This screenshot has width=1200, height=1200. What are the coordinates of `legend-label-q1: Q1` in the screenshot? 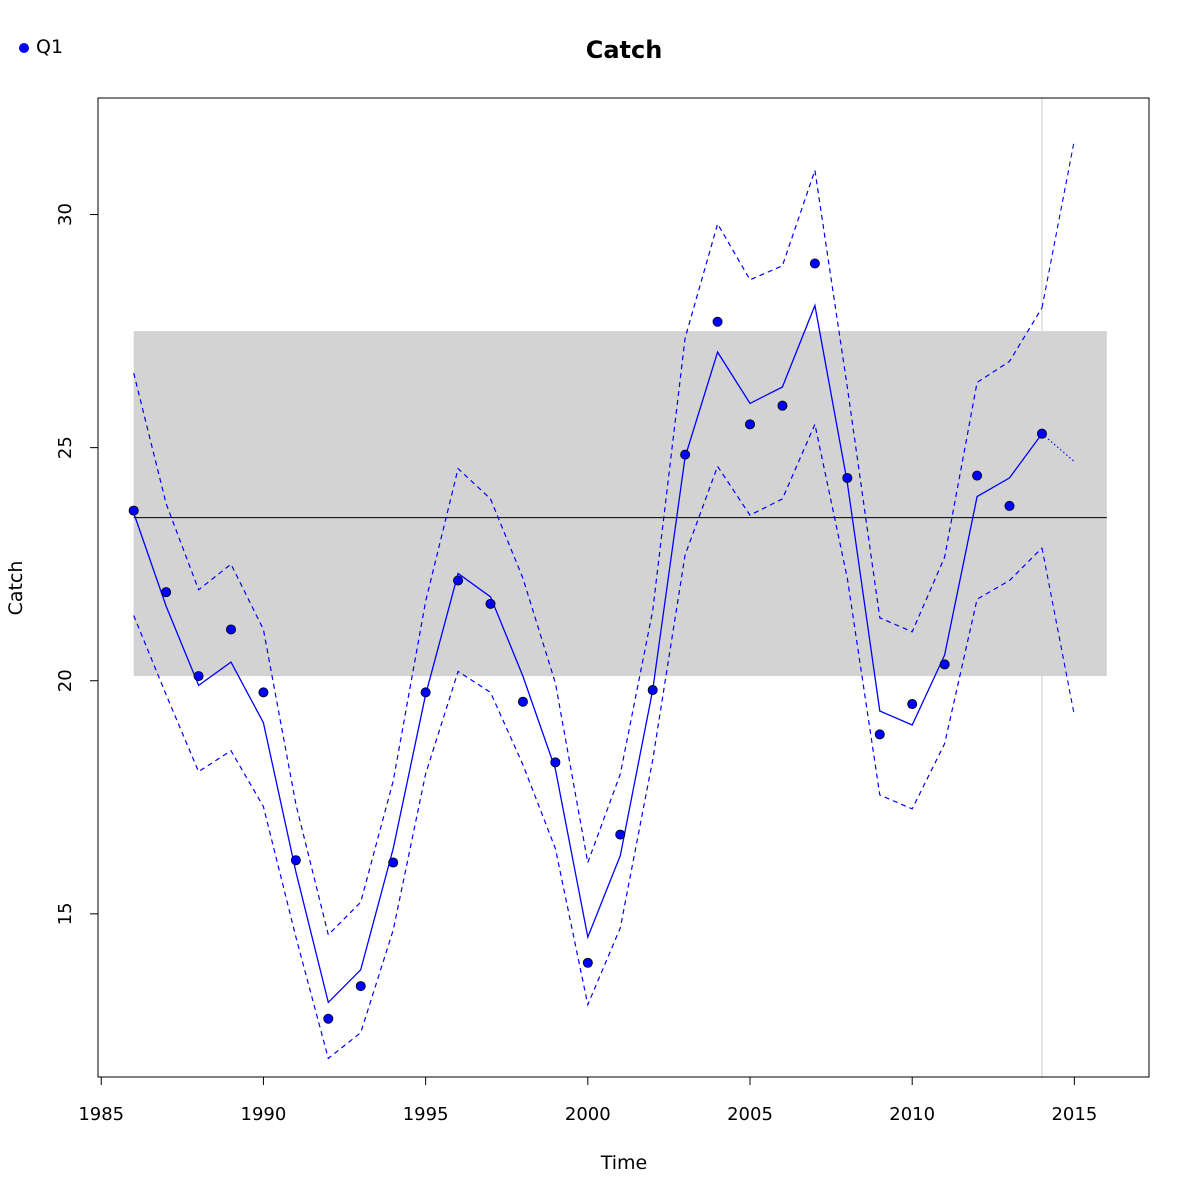 It's located at (49, 47).